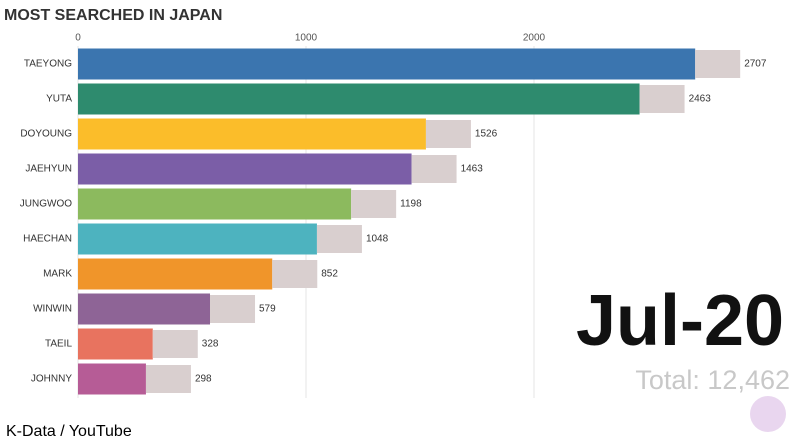 This screenshot has width=800, height=447. Describe the element at coordinates (210, 344) in the screenshot. I see `value-label: 328` at that location.